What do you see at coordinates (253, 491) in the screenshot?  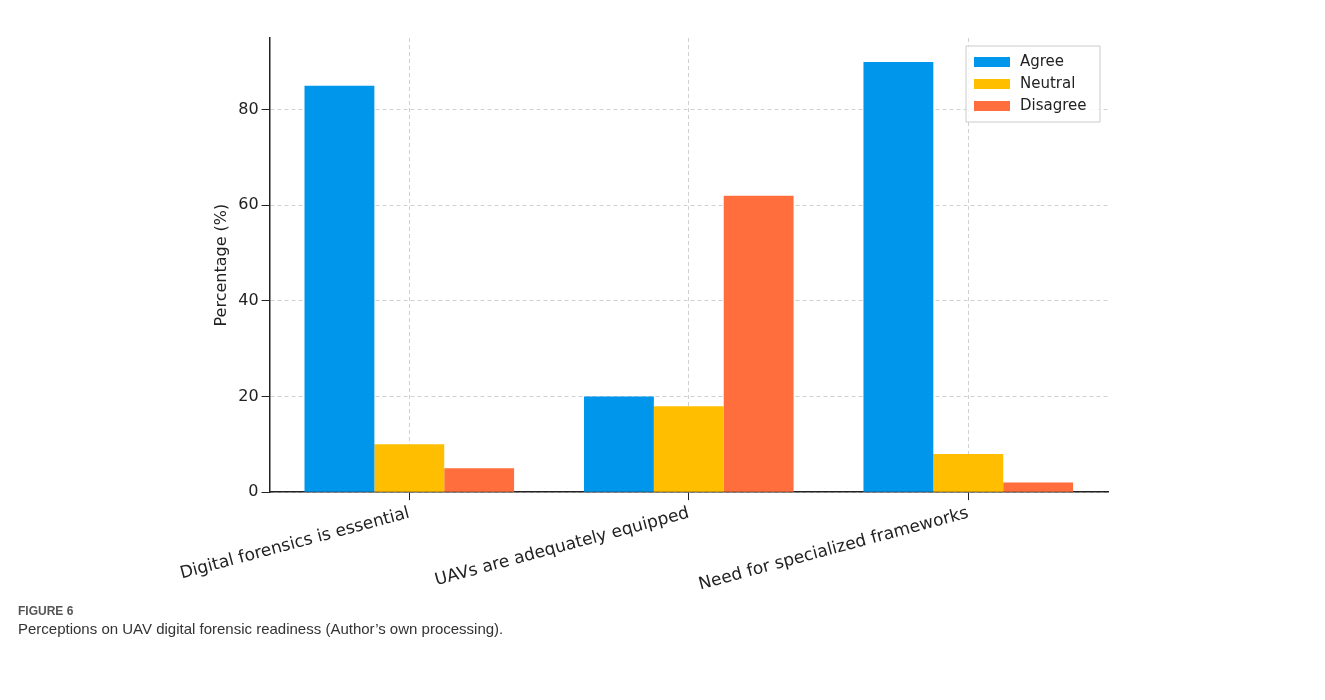 I see `y-tick-label: 0` at bounding box center [253, 491].